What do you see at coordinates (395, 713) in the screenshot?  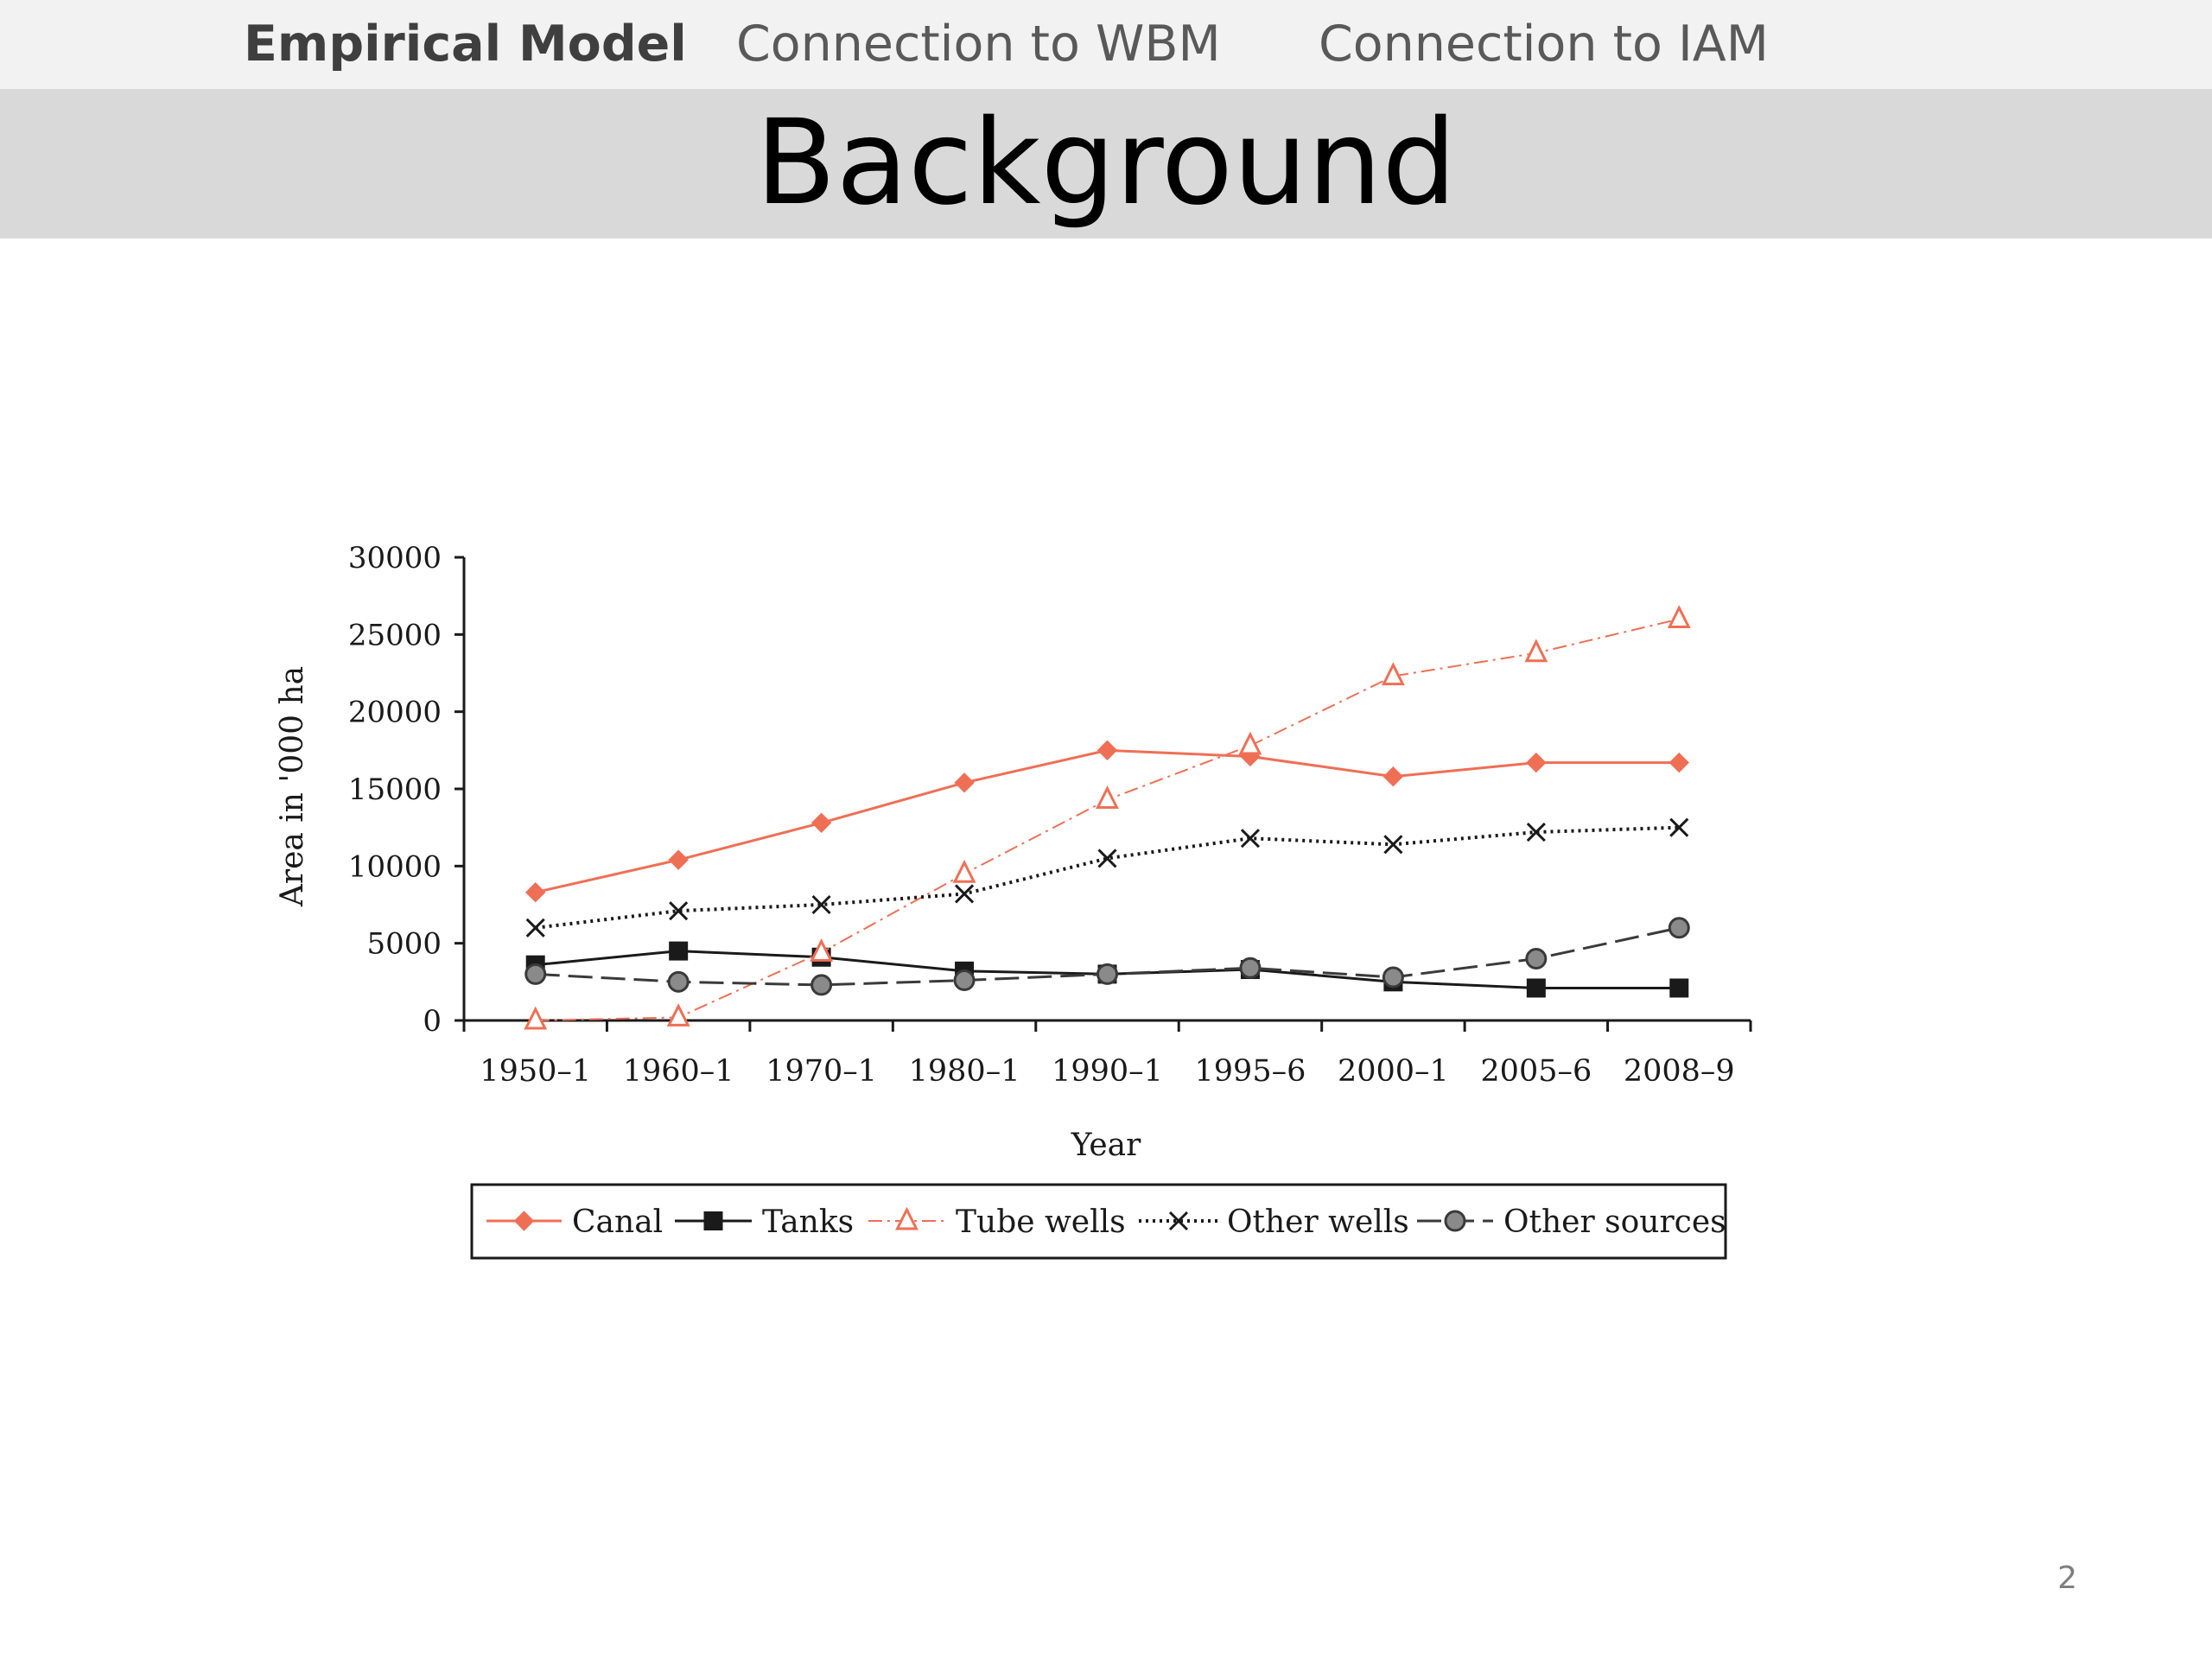 I see `y-tick-label: 20000` at bounding box center [395, 713].